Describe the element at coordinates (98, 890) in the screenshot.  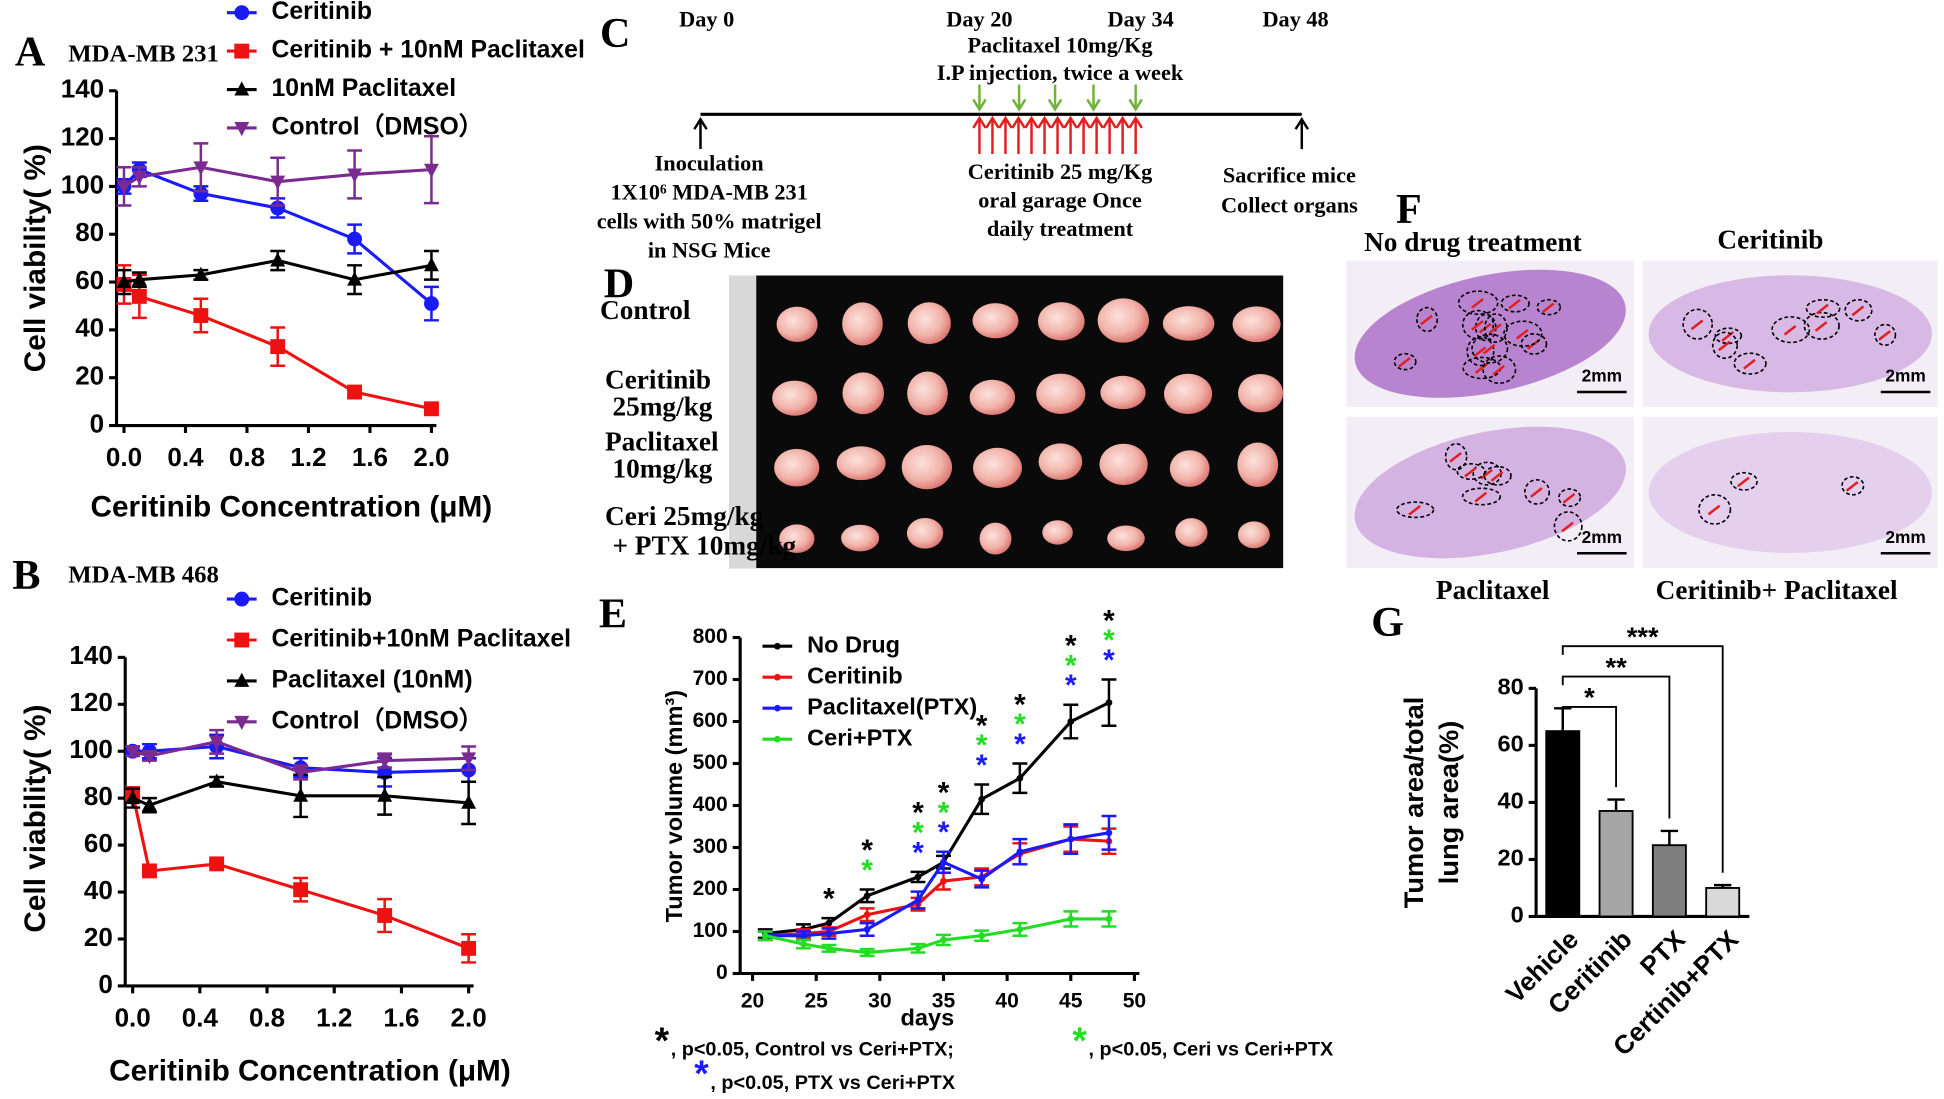
I see `y-tick-label: 40` at that location.